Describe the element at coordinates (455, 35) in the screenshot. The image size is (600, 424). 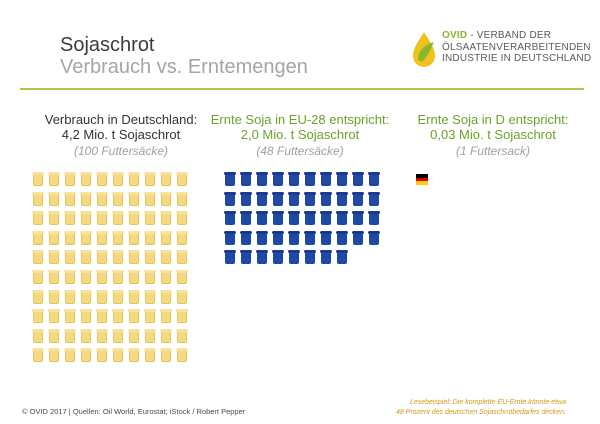
I see `logo-brand: OVID` at that location.